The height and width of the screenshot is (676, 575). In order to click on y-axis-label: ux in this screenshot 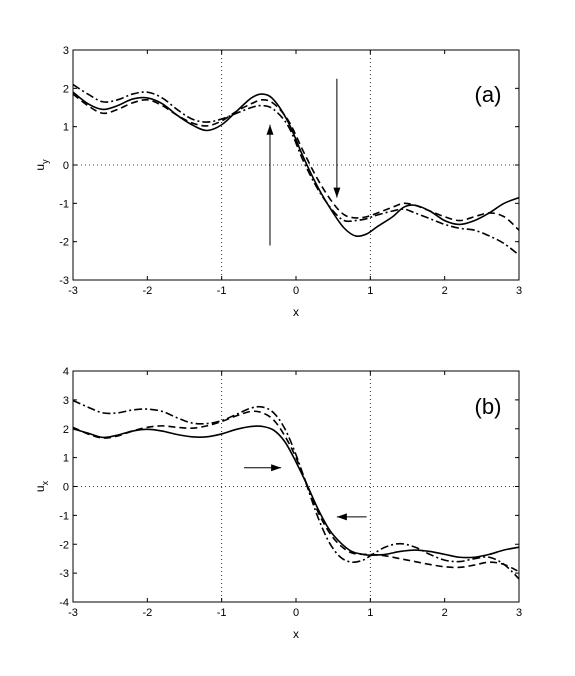, I will do `click(41, 486)`.